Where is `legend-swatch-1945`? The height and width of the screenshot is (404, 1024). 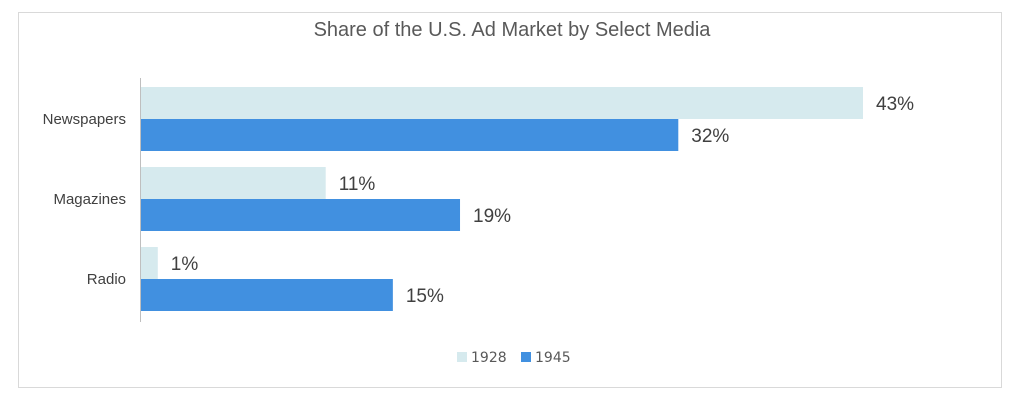
legend-swatch-1945 is located at coordinates (526, 357).